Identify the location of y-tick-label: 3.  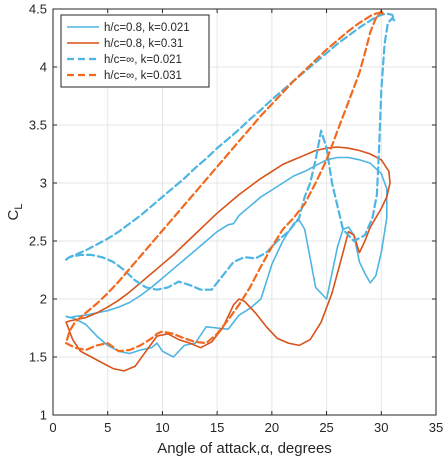
(43, 183).